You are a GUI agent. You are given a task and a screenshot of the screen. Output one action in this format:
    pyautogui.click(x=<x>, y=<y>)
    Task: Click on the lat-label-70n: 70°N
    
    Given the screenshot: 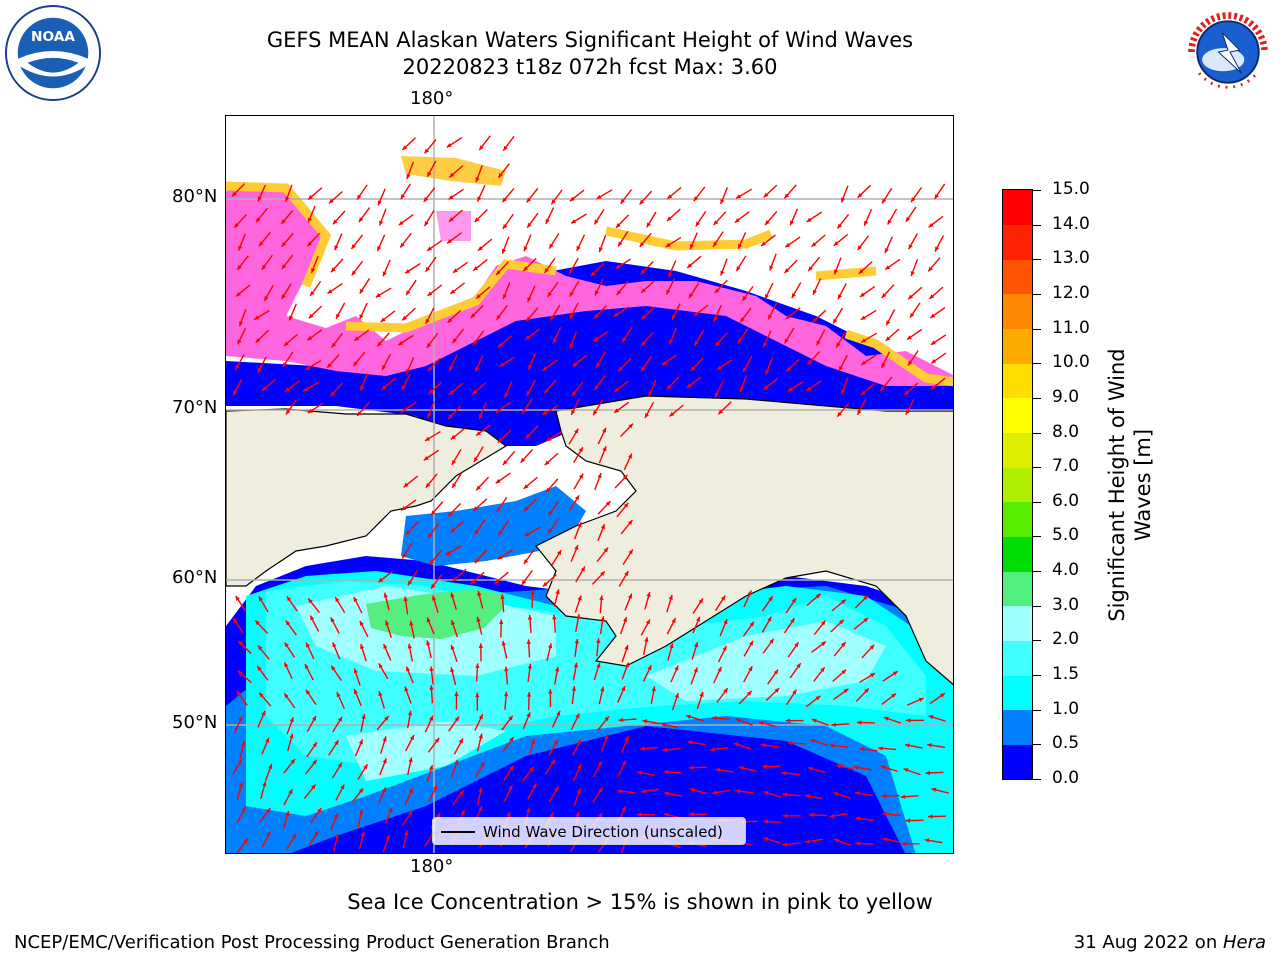 What is the action you would take?
    pyautogui.click(x=195, y=407)
    